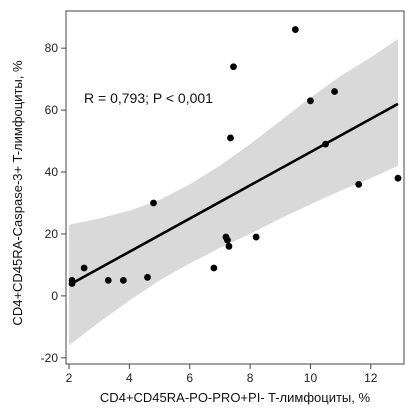  What do you see at coordinates (189, 378) in the screenshot?
I see `x-tick-label: 6` at bounding box center [189, 378].